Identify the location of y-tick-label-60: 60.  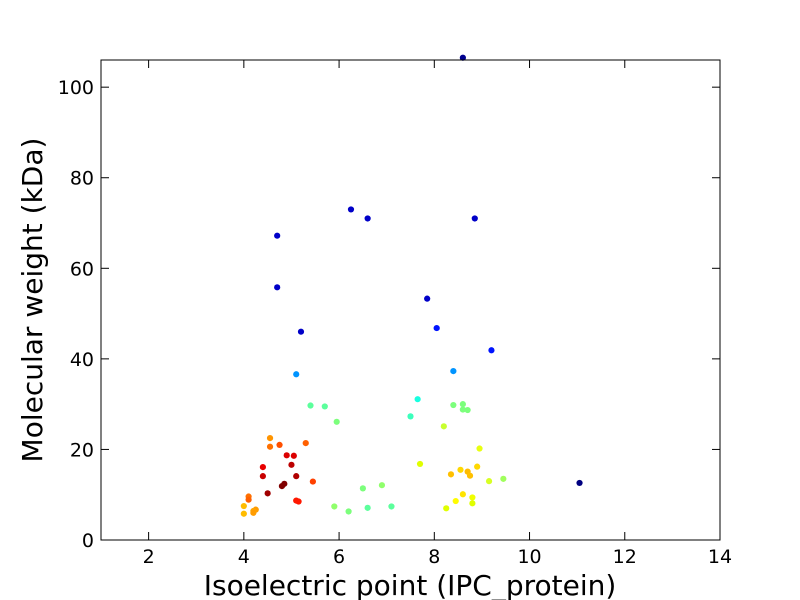
(82, 269).